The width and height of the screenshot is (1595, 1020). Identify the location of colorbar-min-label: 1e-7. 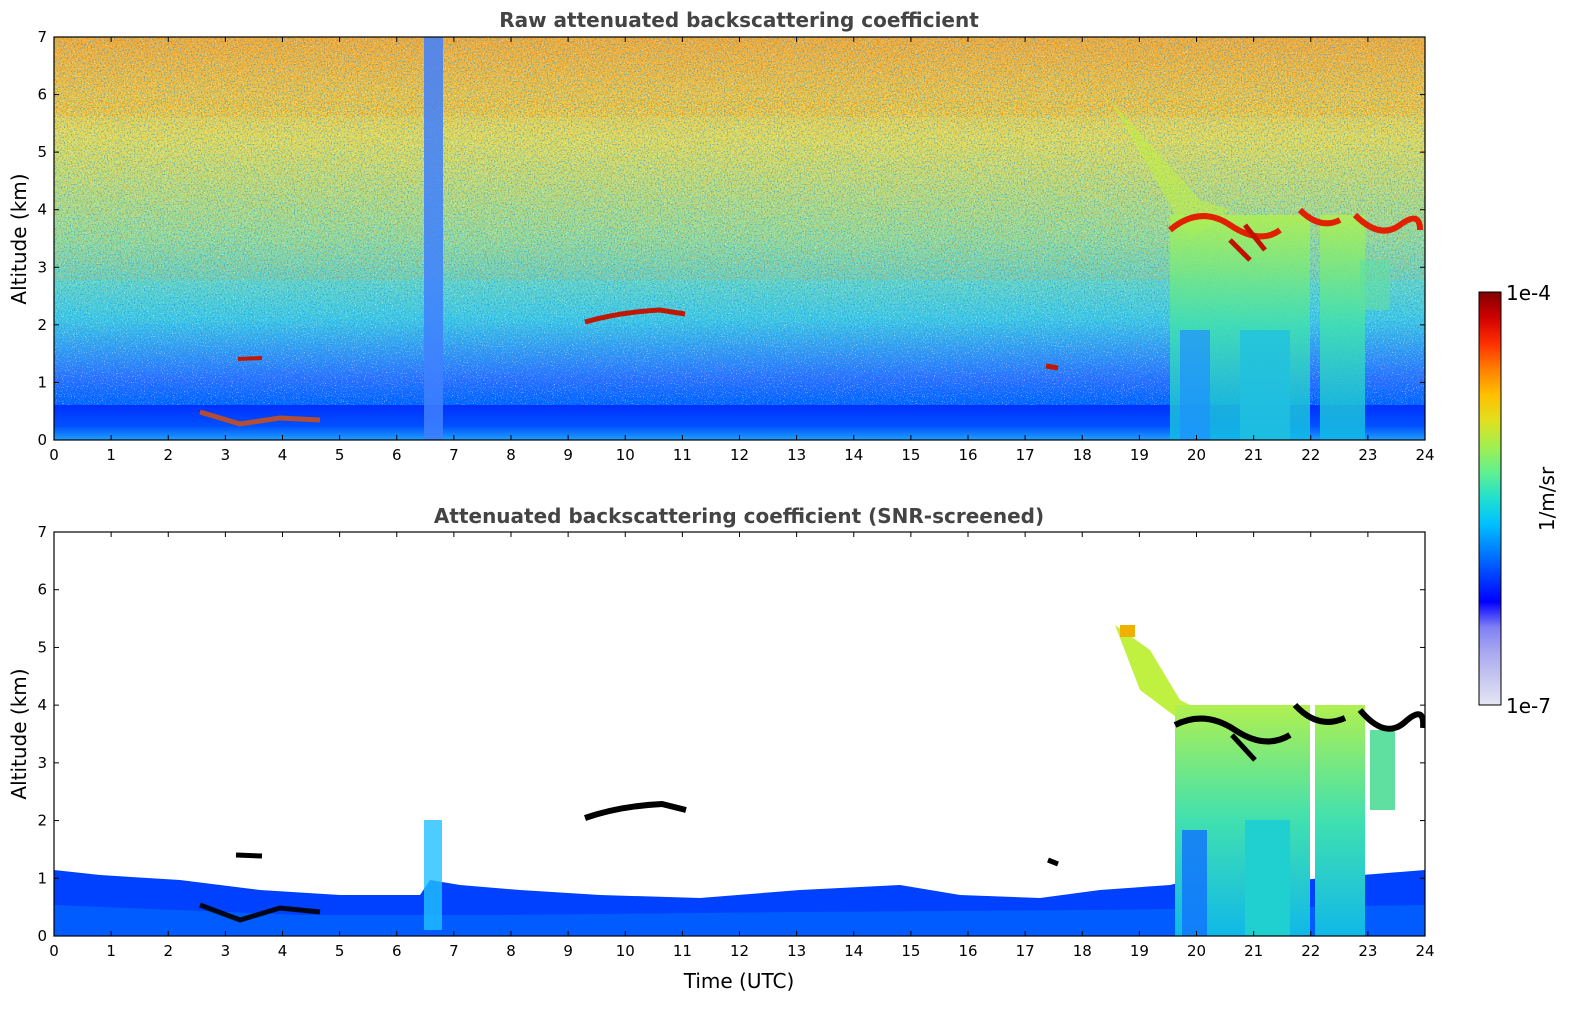
(1528, 706).